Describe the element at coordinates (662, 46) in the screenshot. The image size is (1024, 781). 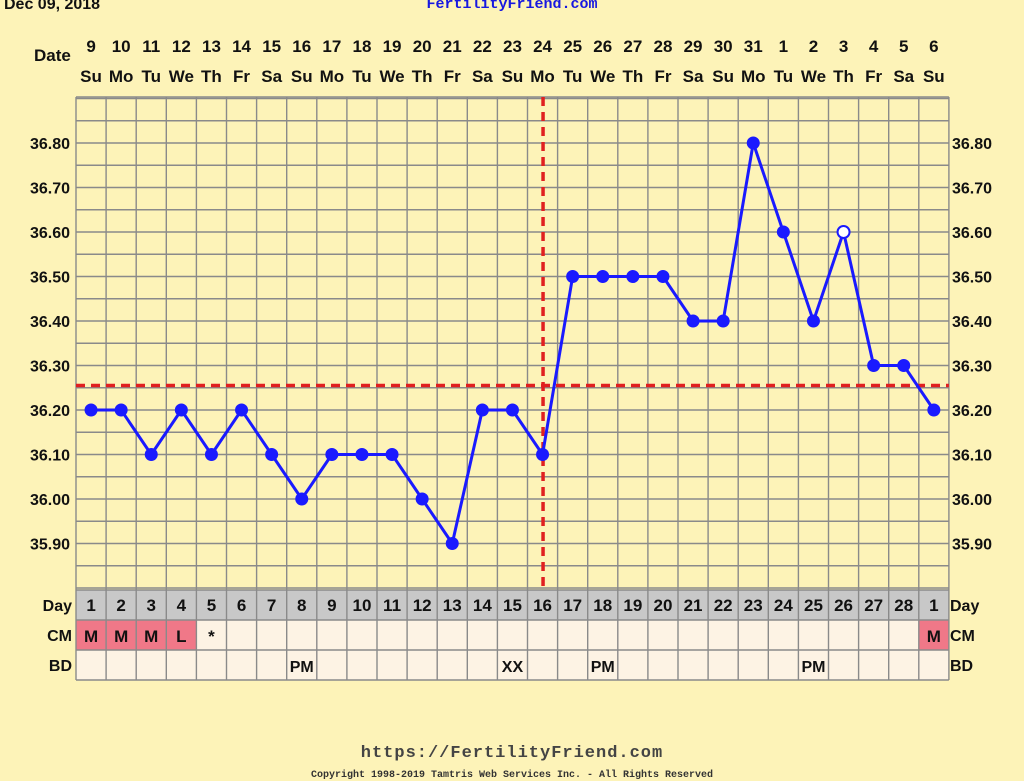
I see `date-tick: 28` at that location.